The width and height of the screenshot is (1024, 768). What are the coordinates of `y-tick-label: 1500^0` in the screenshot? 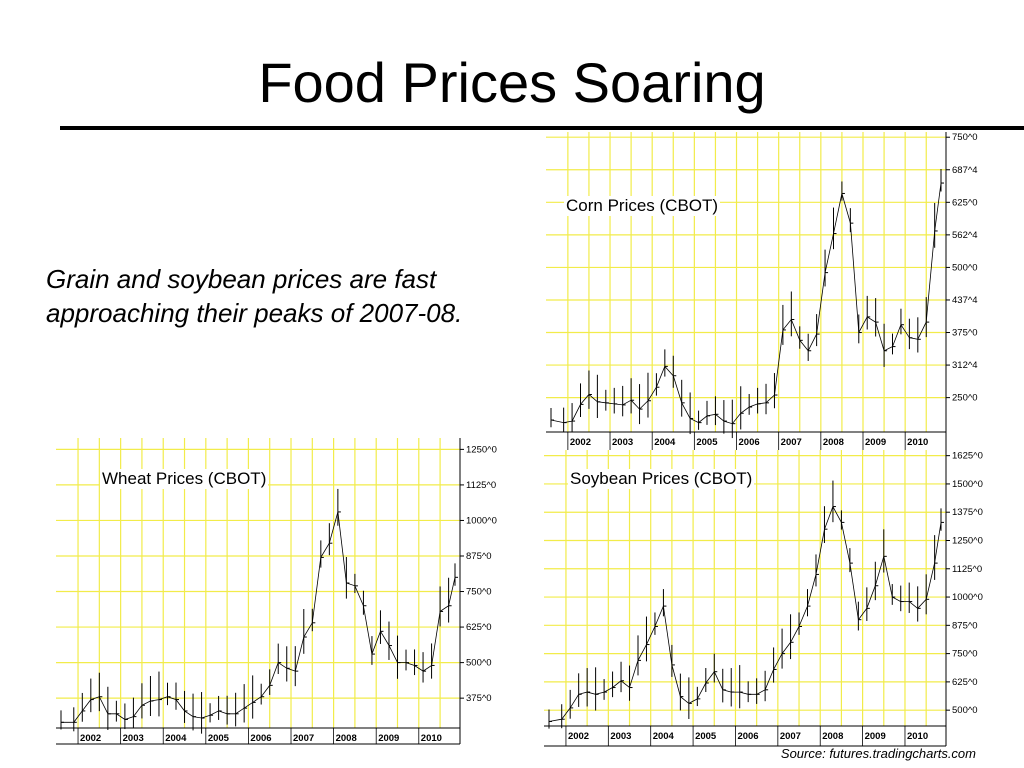 It's located at (967, 484).